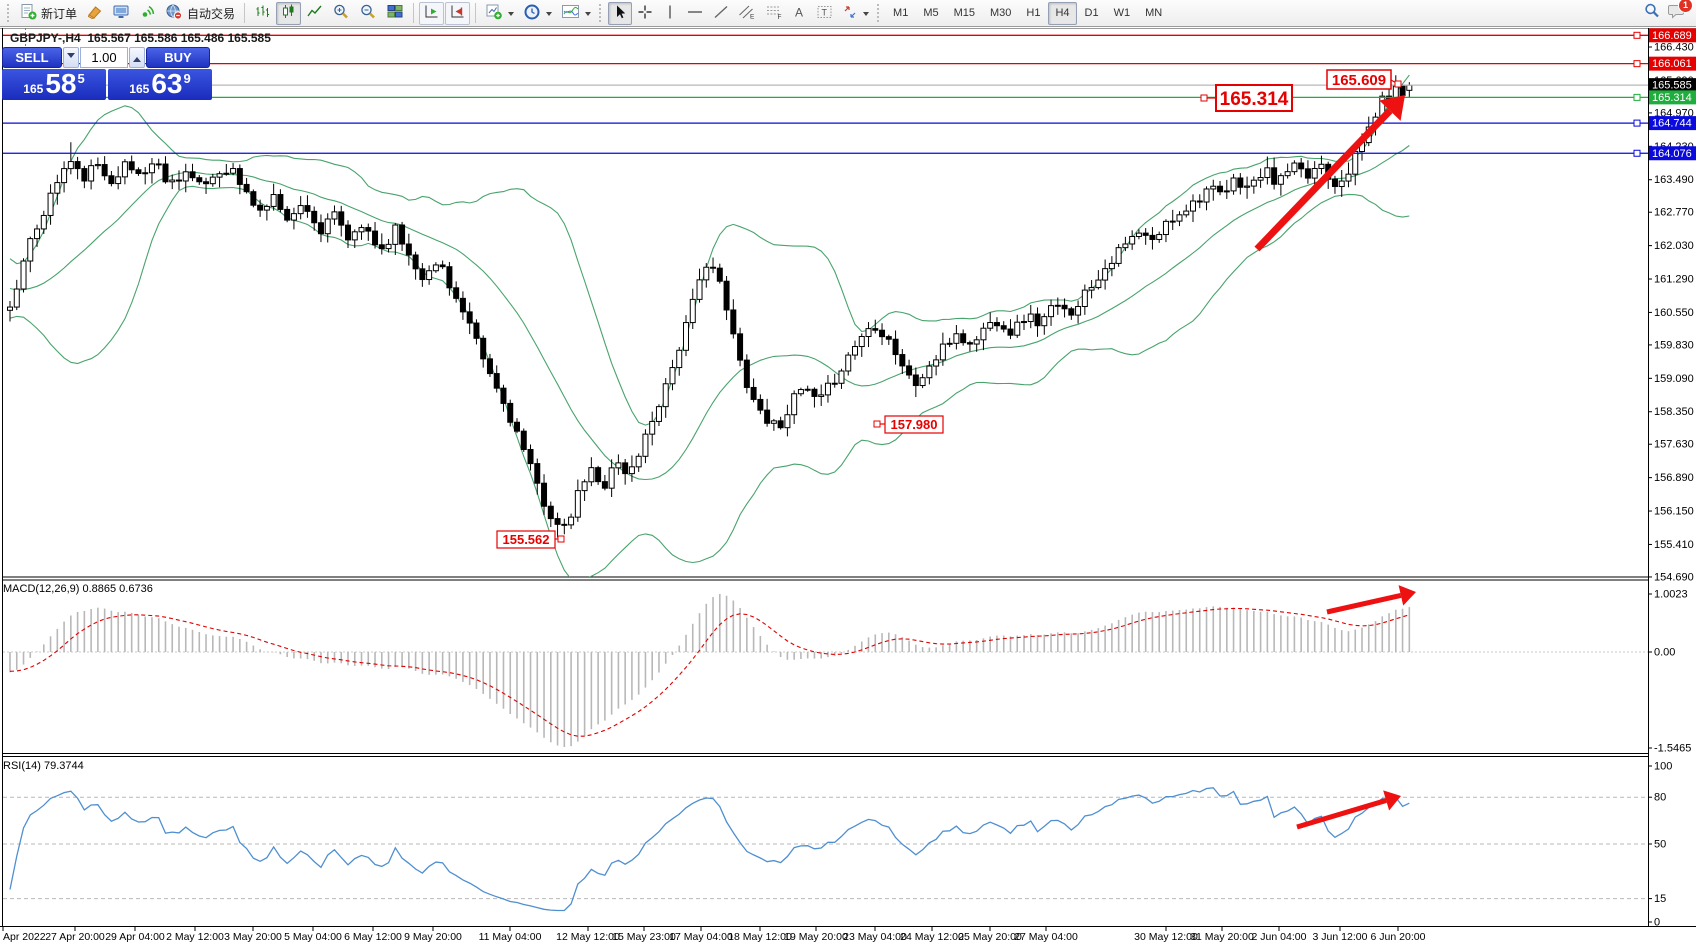 The image size is (1696, 944). I want to click on bar-chart-mode-button, so click(262, 13).